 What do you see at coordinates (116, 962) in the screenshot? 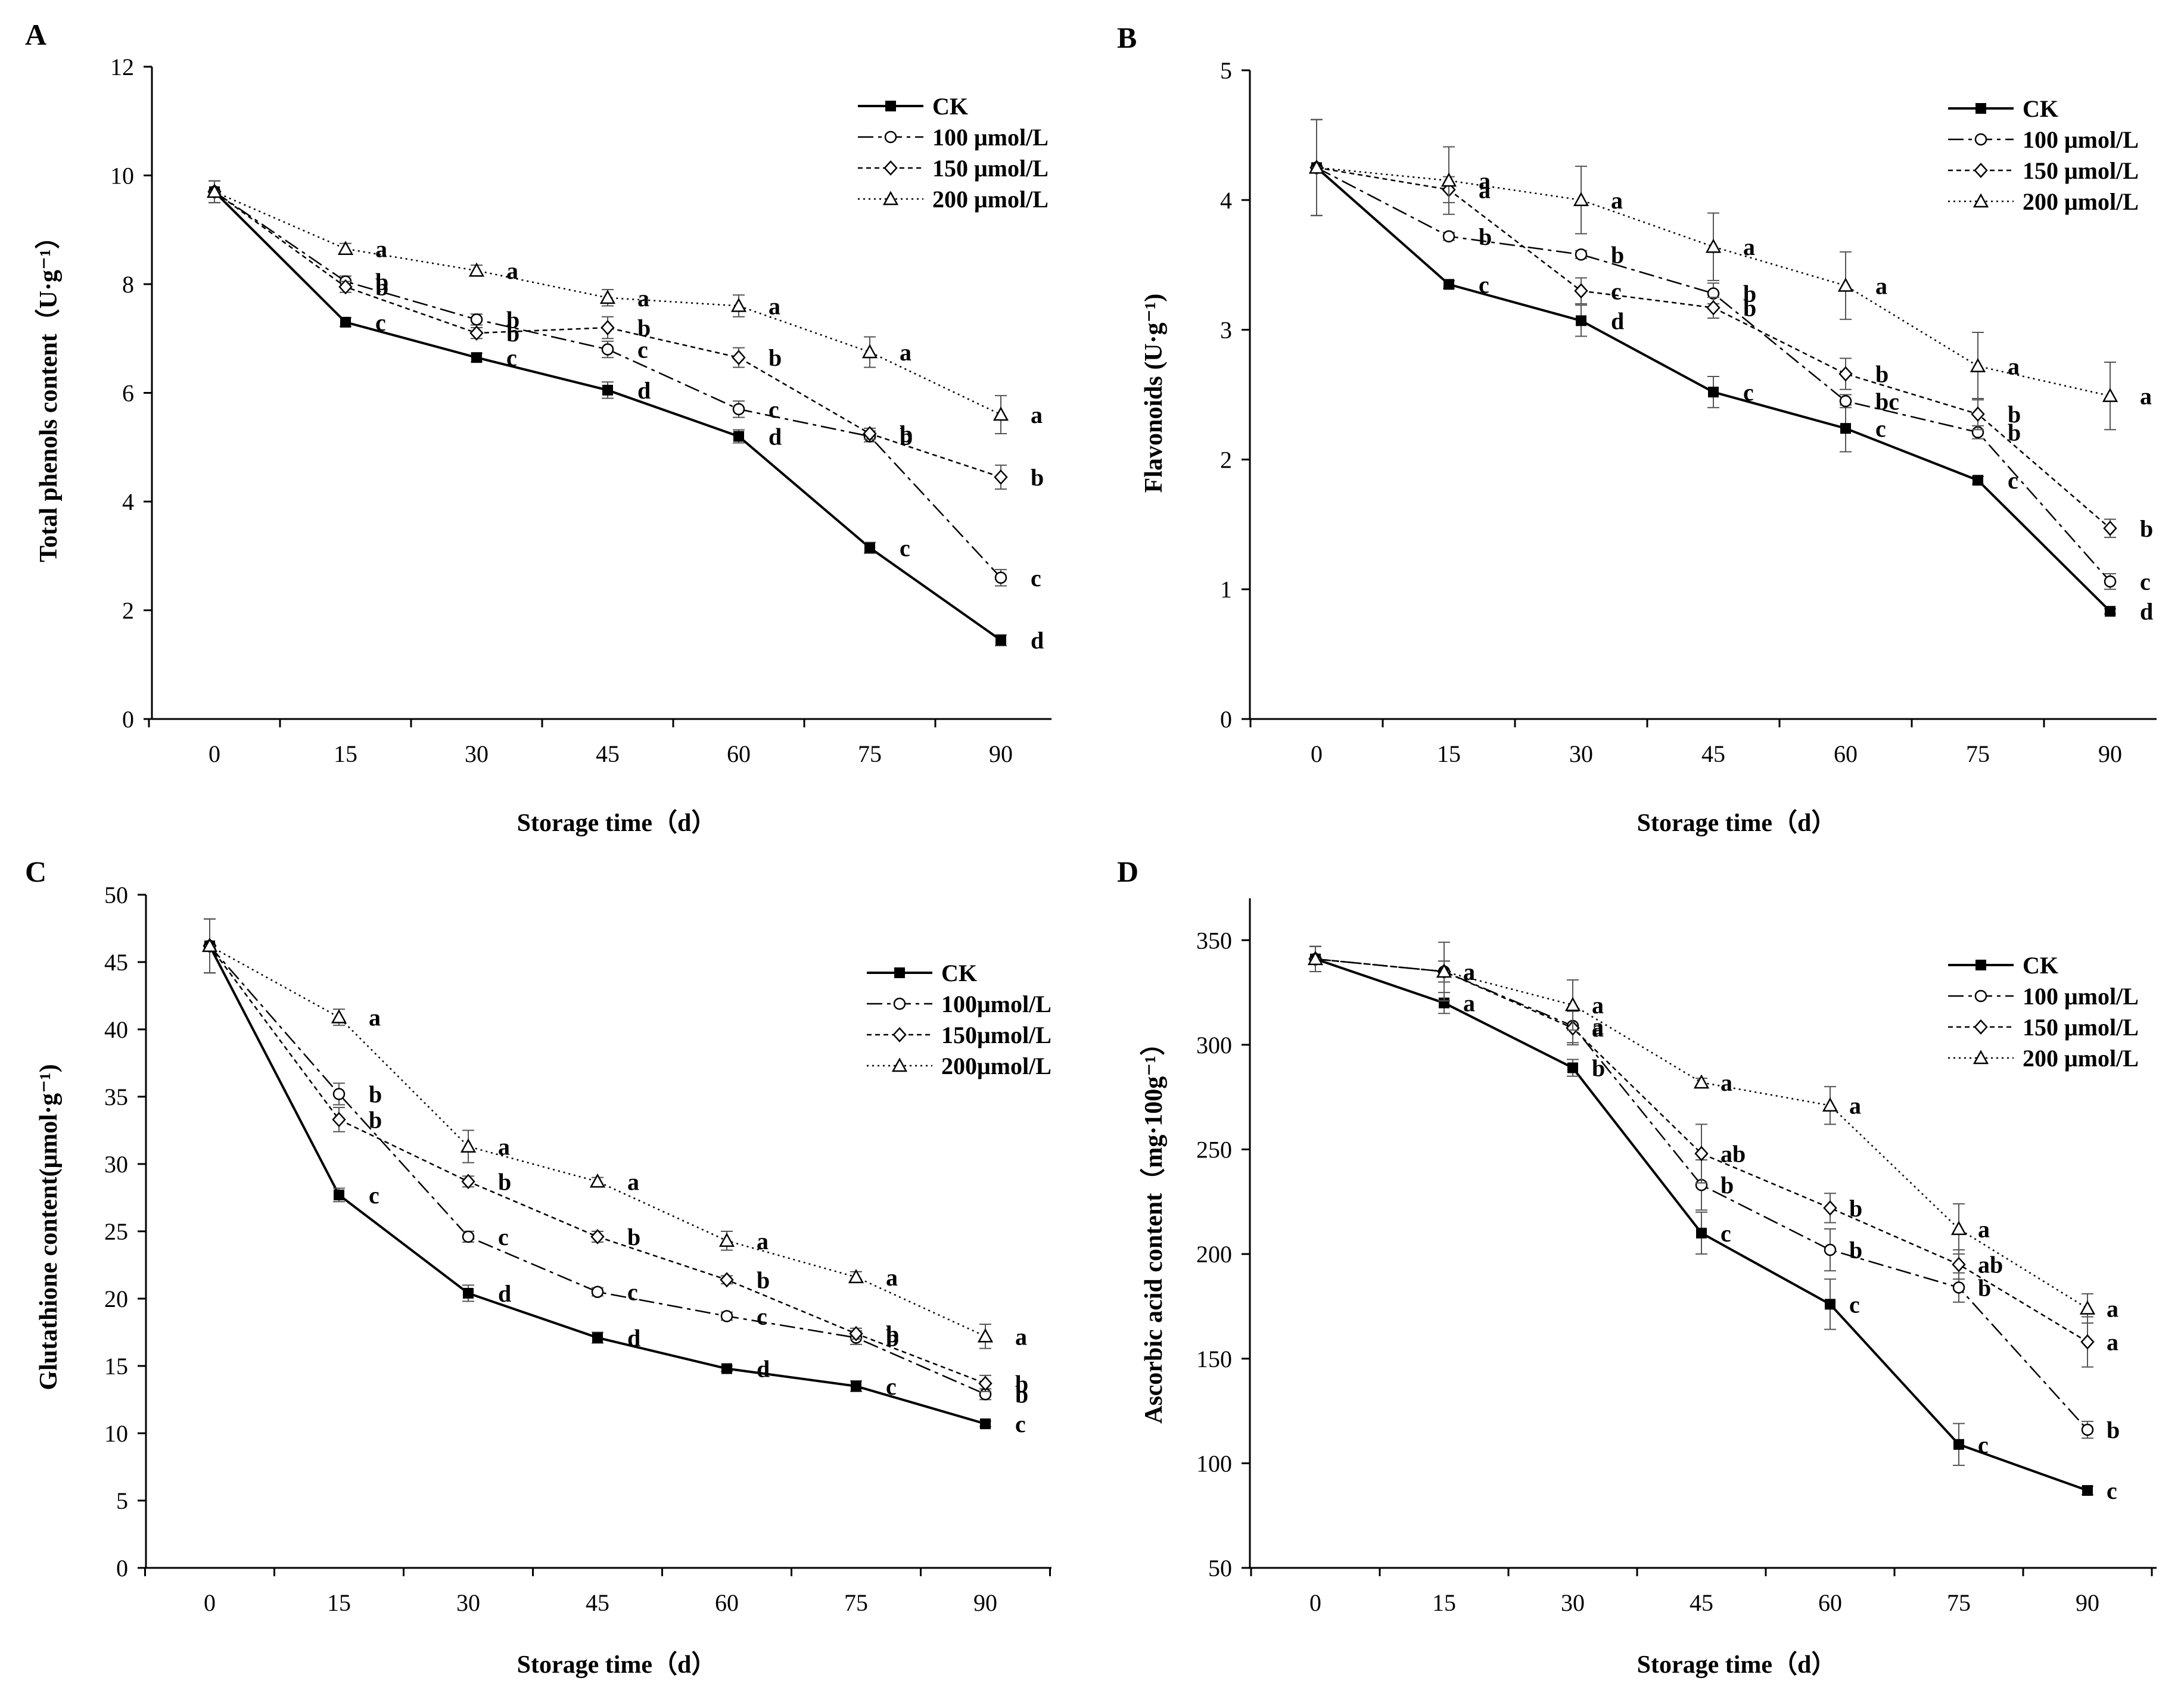
I see `y-tick-label: 45` at bounding box center [116, 962].